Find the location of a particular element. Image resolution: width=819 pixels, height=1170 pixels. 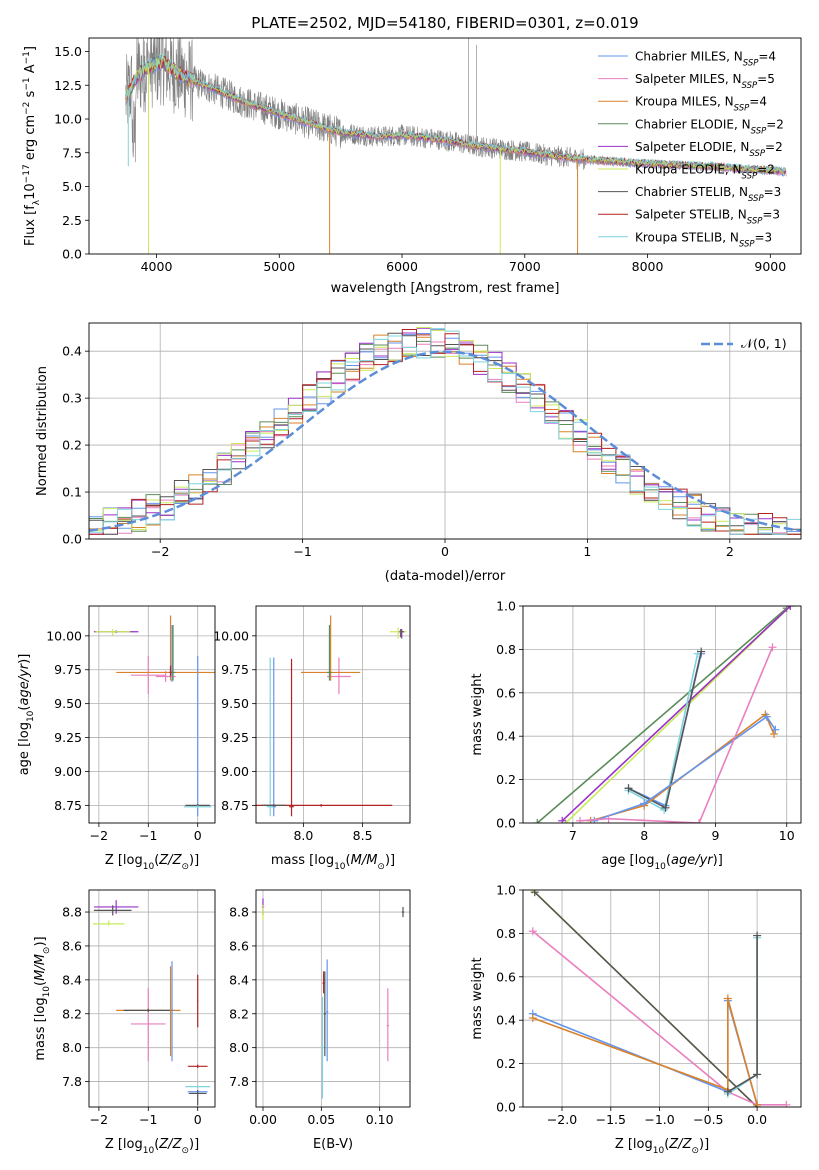

x-tick-label: 8.5 is located at coordinates (363, 835).